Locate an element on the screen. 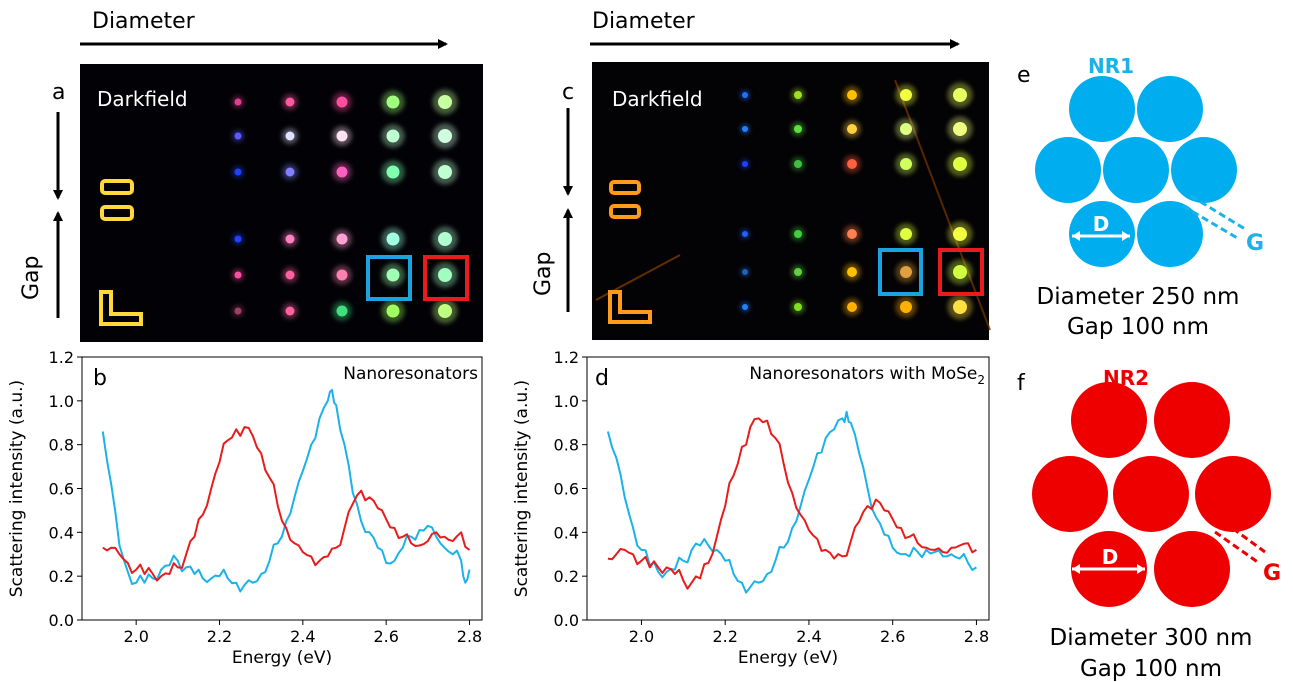 Image resolution: width=1293 pixels, height=682 pixels. plot-frame is located at coordinates (282, 488).